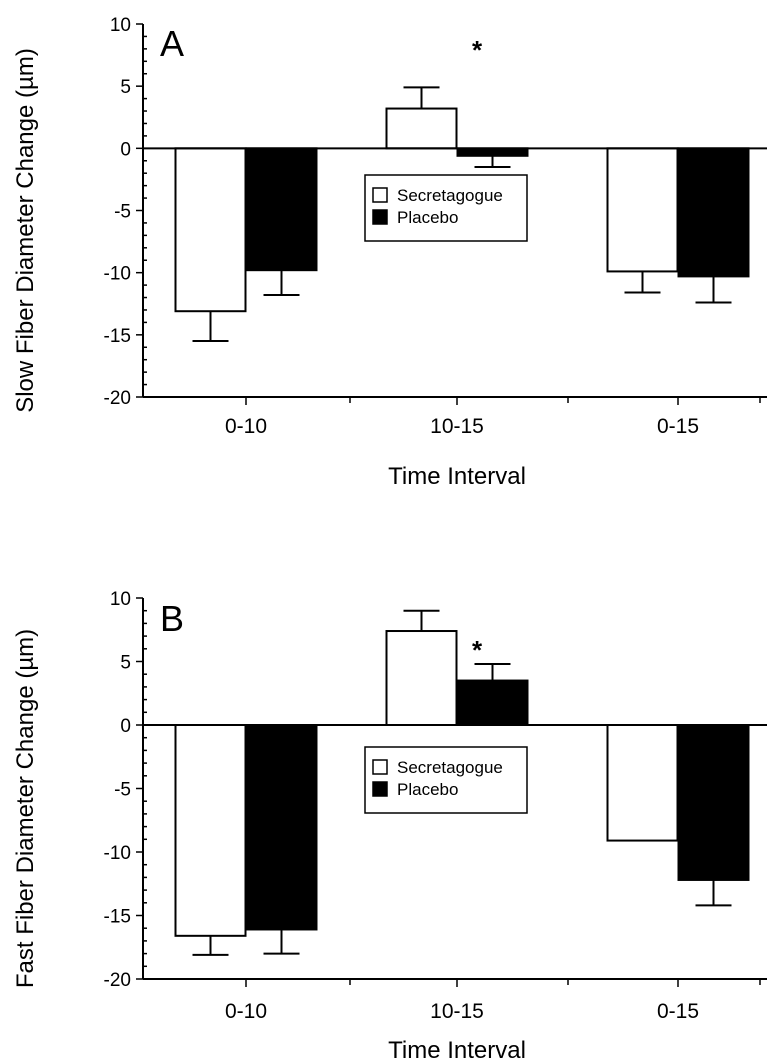 This screenshot has width=767, height=1063. I want to click on panel-label: A, so click(172, 43).